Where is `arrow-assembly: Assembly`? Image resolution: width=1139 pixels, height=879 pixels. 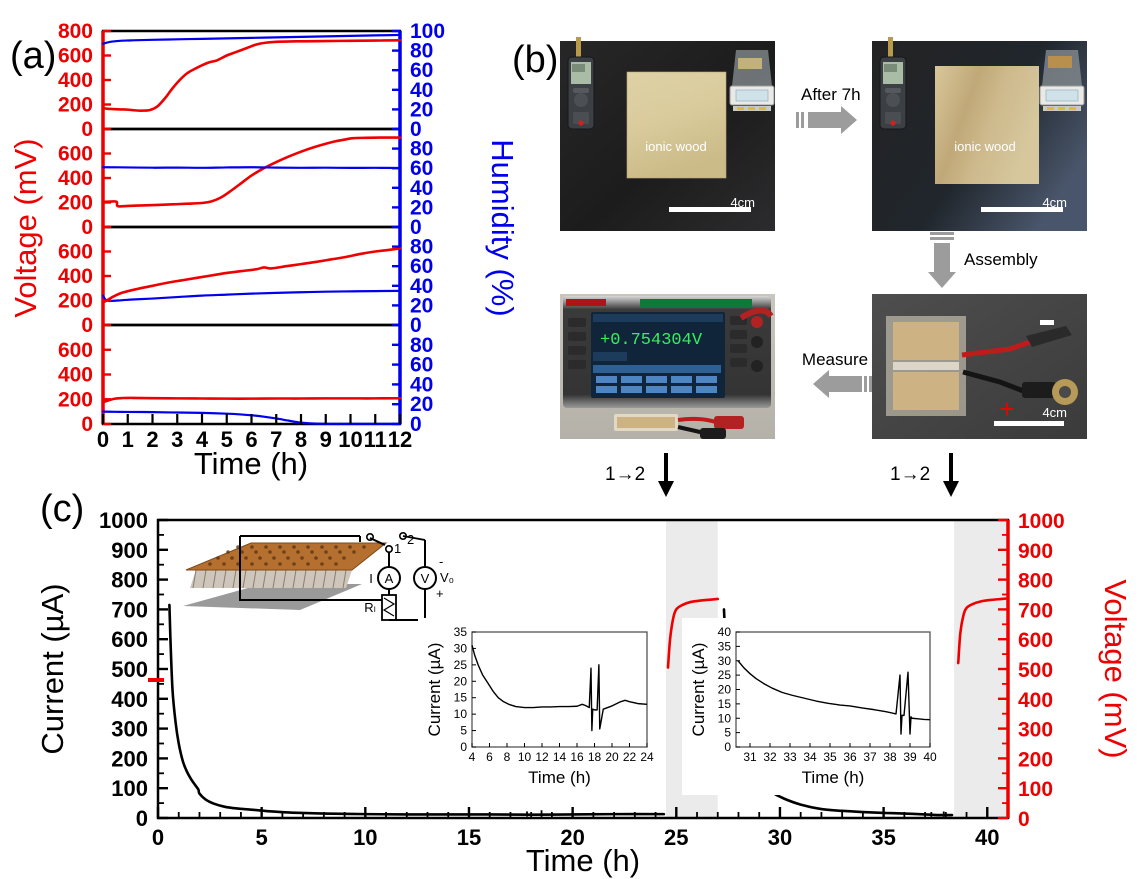 arrow-assembly: Assembly is located at coordinates (983, 260).